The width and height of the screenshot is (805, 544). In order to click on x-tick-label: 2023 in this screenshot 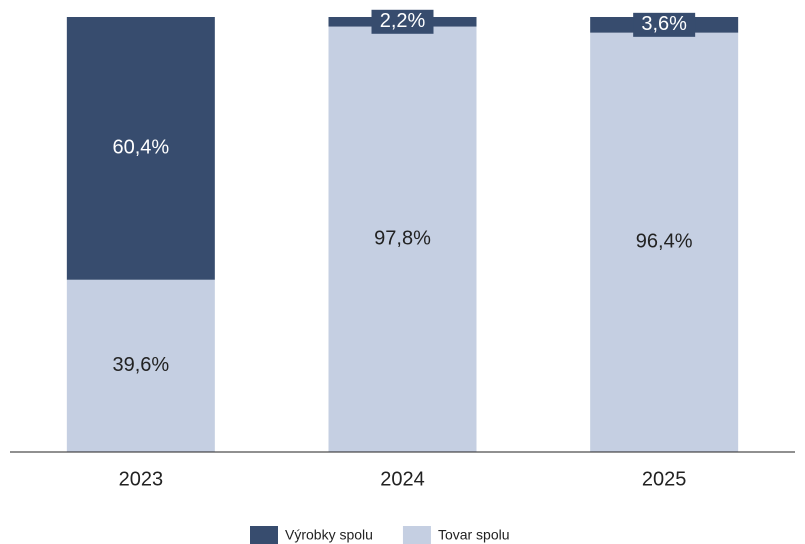, I will do `click(141, 479)`.